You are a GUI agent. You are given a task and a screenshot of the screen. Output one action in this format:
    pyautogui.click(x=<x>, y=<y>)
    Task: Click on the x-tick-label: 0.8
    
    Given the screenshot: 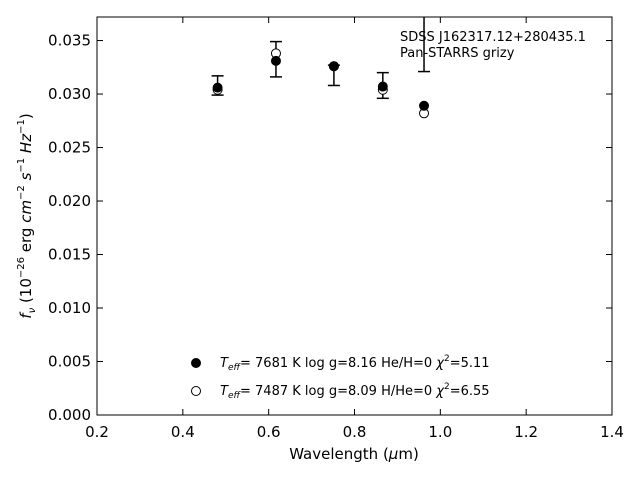 What is the action you would take?
    pyautogui.click(x=355, y=432)
    